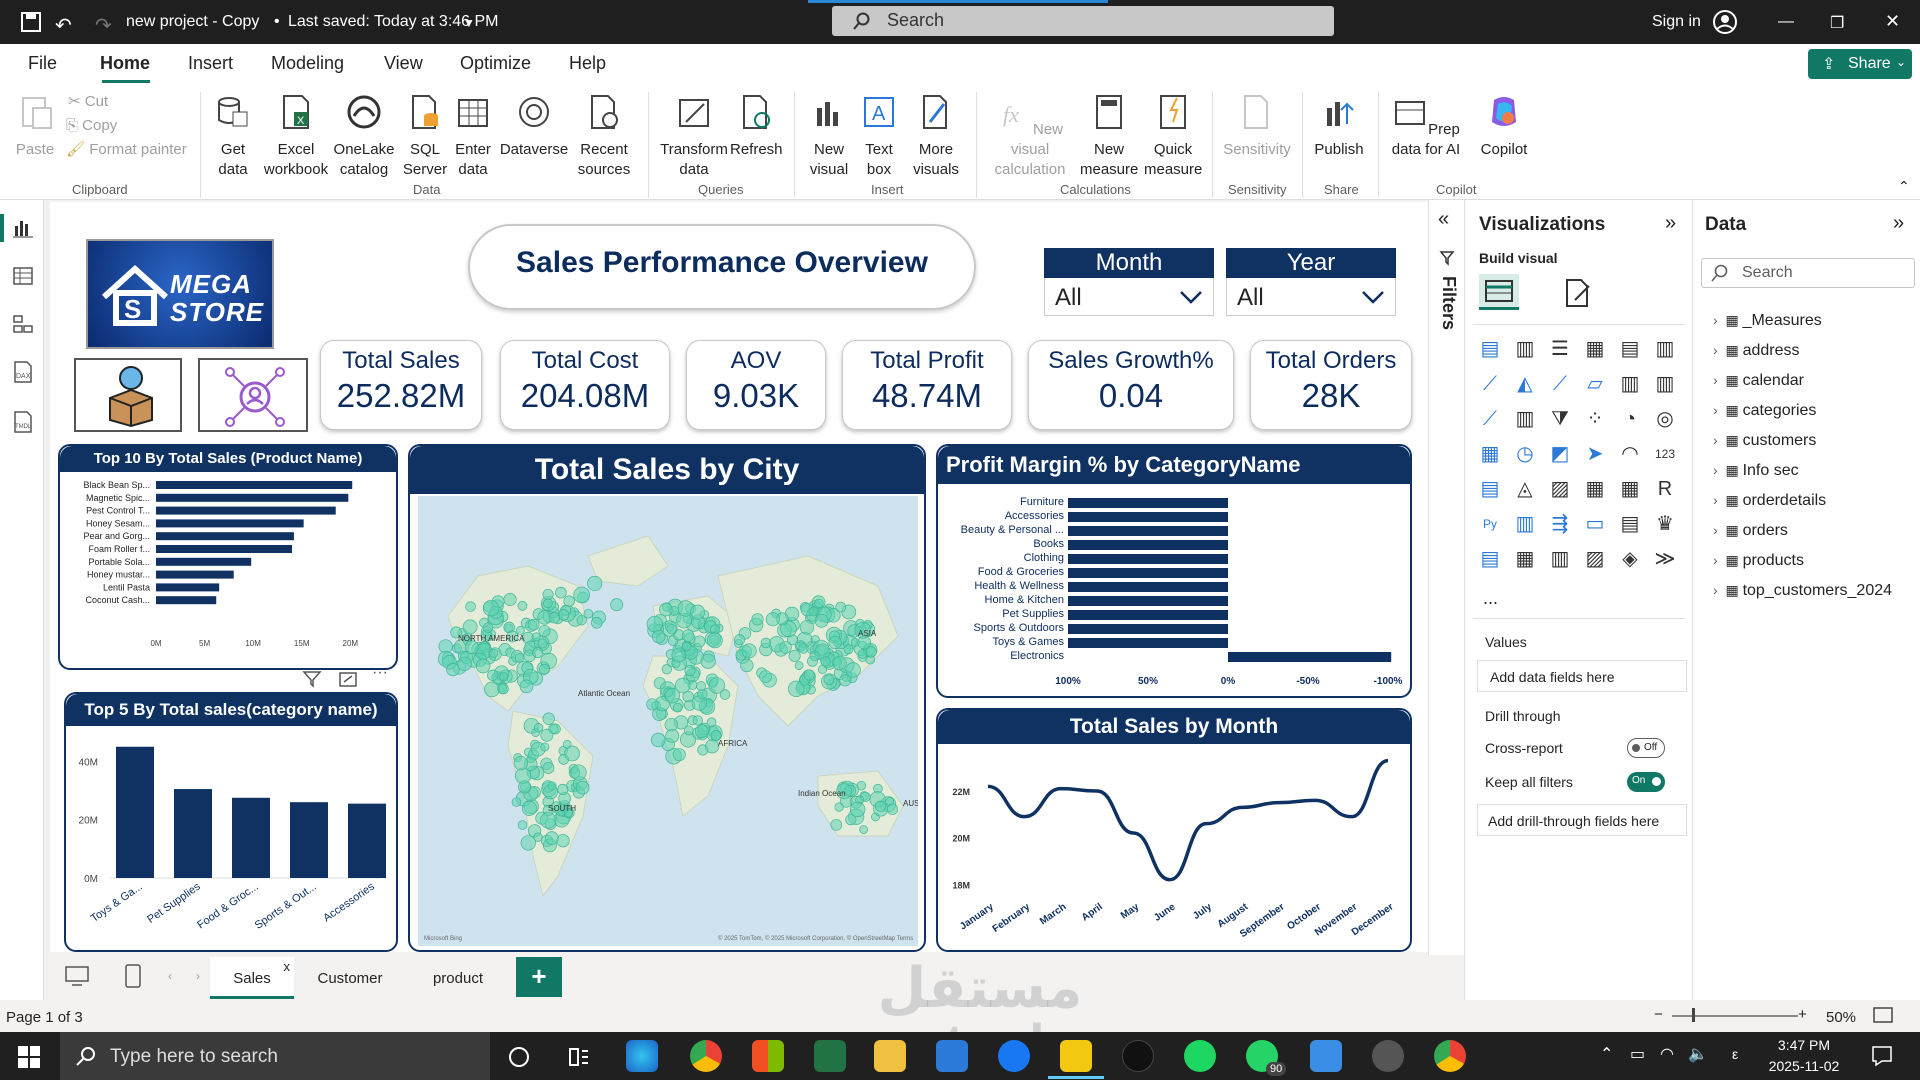 The width and height of the screenshot is (1920, 1080). I want to click on zoom-out-icon: −, so click(1658, 1014).